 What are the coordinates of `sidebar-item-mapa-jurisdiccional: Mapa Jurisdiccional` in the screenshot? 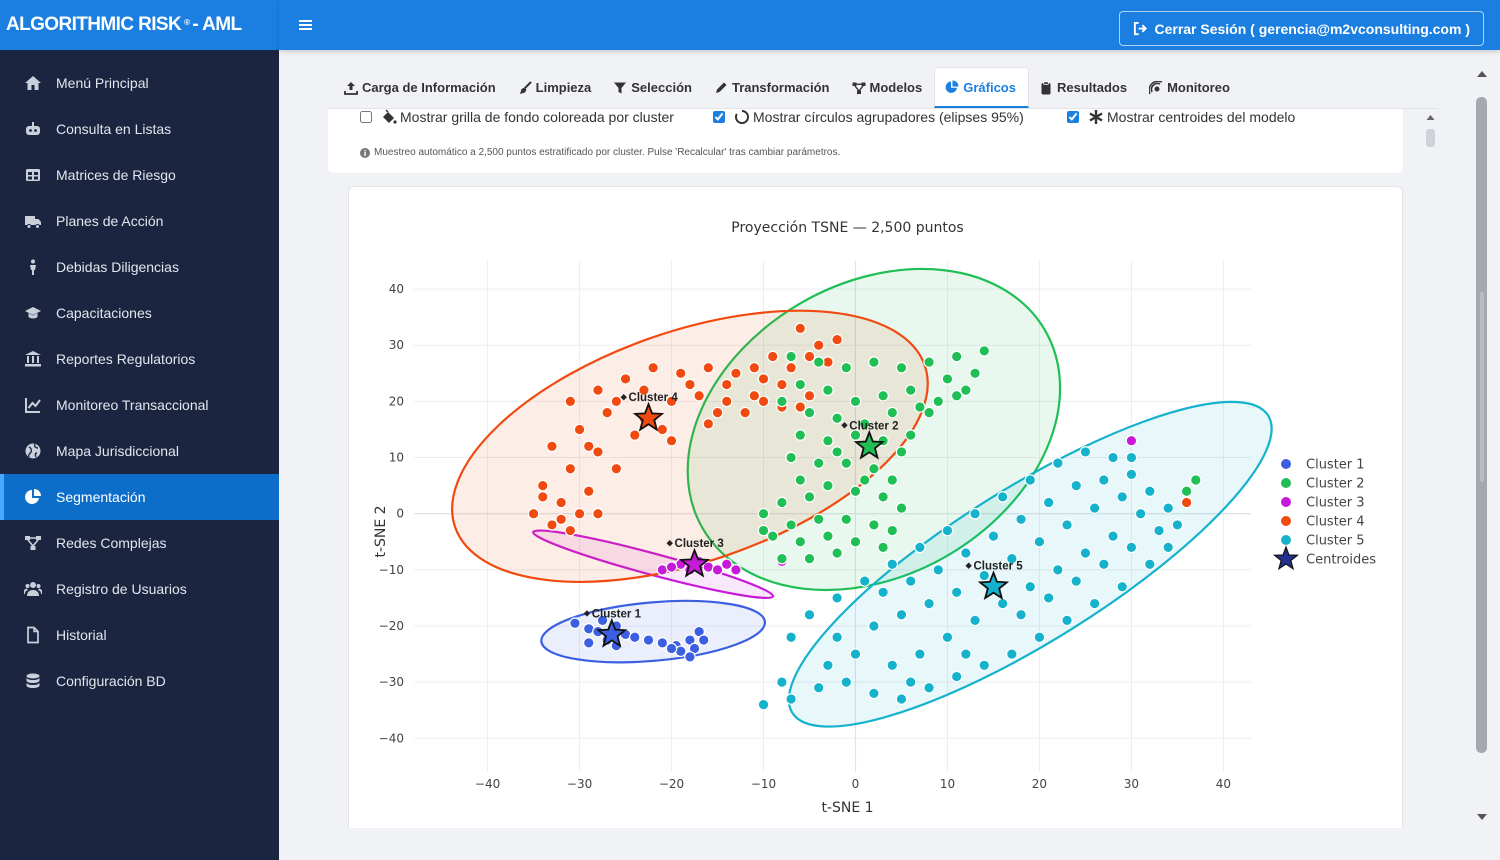 It's located at (139, 451).